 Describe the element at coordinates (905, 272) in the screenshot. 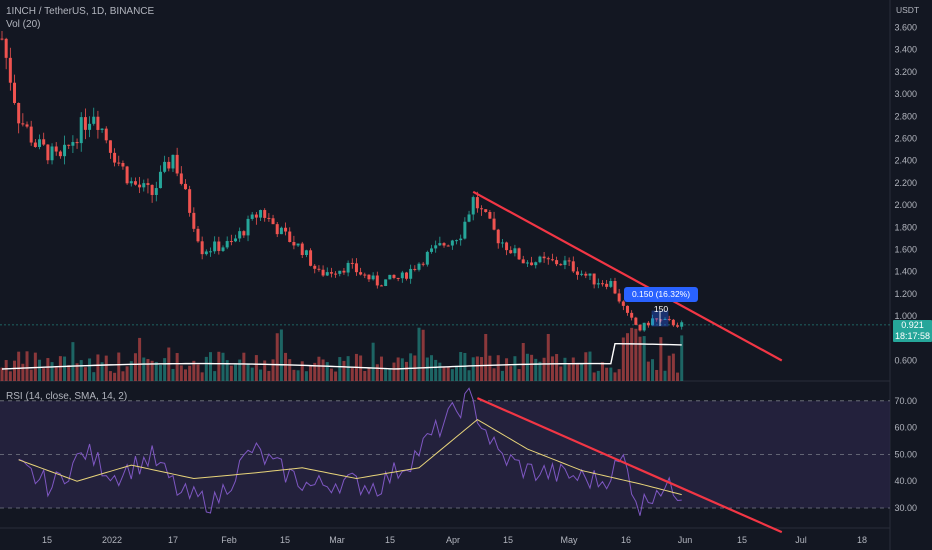

I see `price-tick-label: 1.400` at that location.